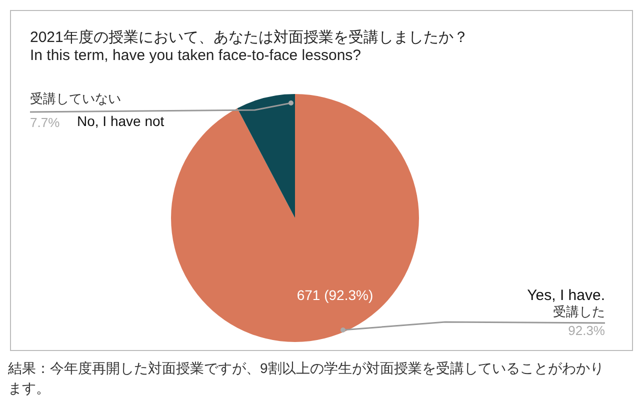  What do you see at coordinates (587, 330) in the screenshot?
I see `text: 92.3%` at bounding box center [587, 330].